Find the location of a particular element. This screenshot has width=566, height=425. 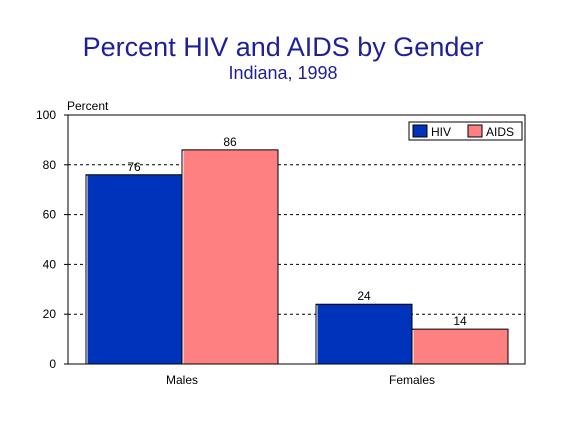

chart-subtitle: Indiana, 1998 is located at coordinates (283, 73).